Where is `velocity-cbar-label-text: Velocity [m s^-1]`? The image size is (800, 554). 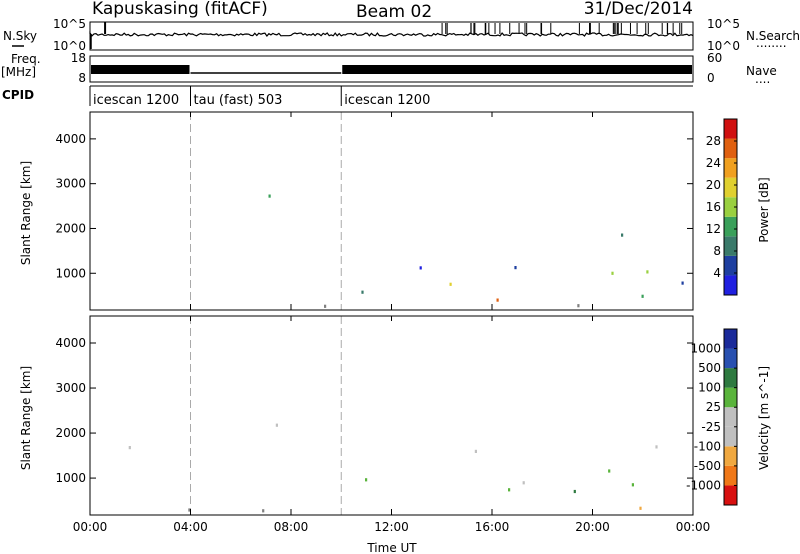
velocity-cbar-label-text: Velocity [m s^-1] is located at coordinates (764, 418).